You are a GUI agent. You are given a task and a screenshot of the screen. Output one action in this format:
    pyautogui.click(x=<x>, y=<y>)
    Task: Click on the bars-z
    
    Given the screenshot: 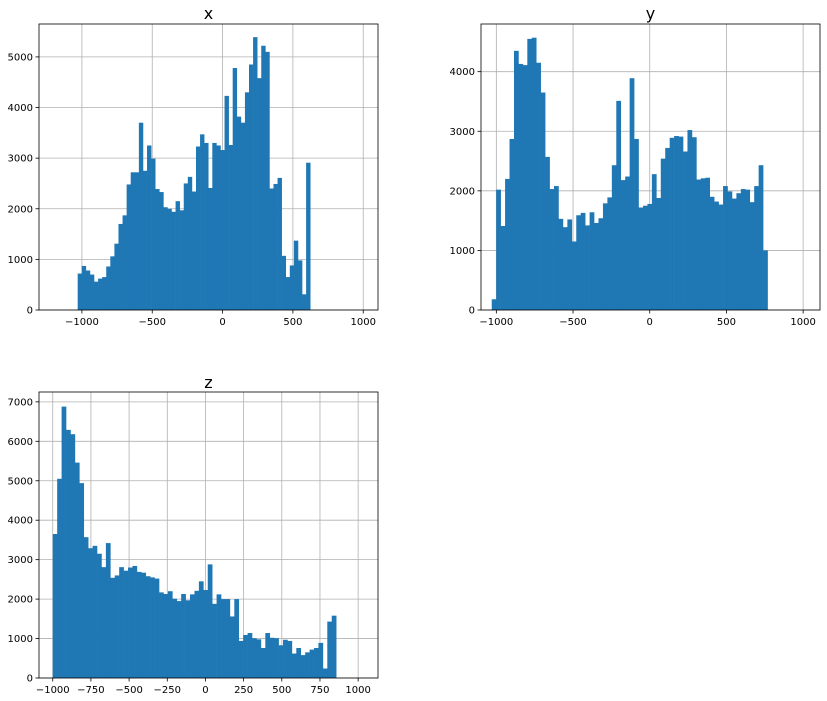 What is the action you would take?
    pyautogui.click(x=194, y=542)
    